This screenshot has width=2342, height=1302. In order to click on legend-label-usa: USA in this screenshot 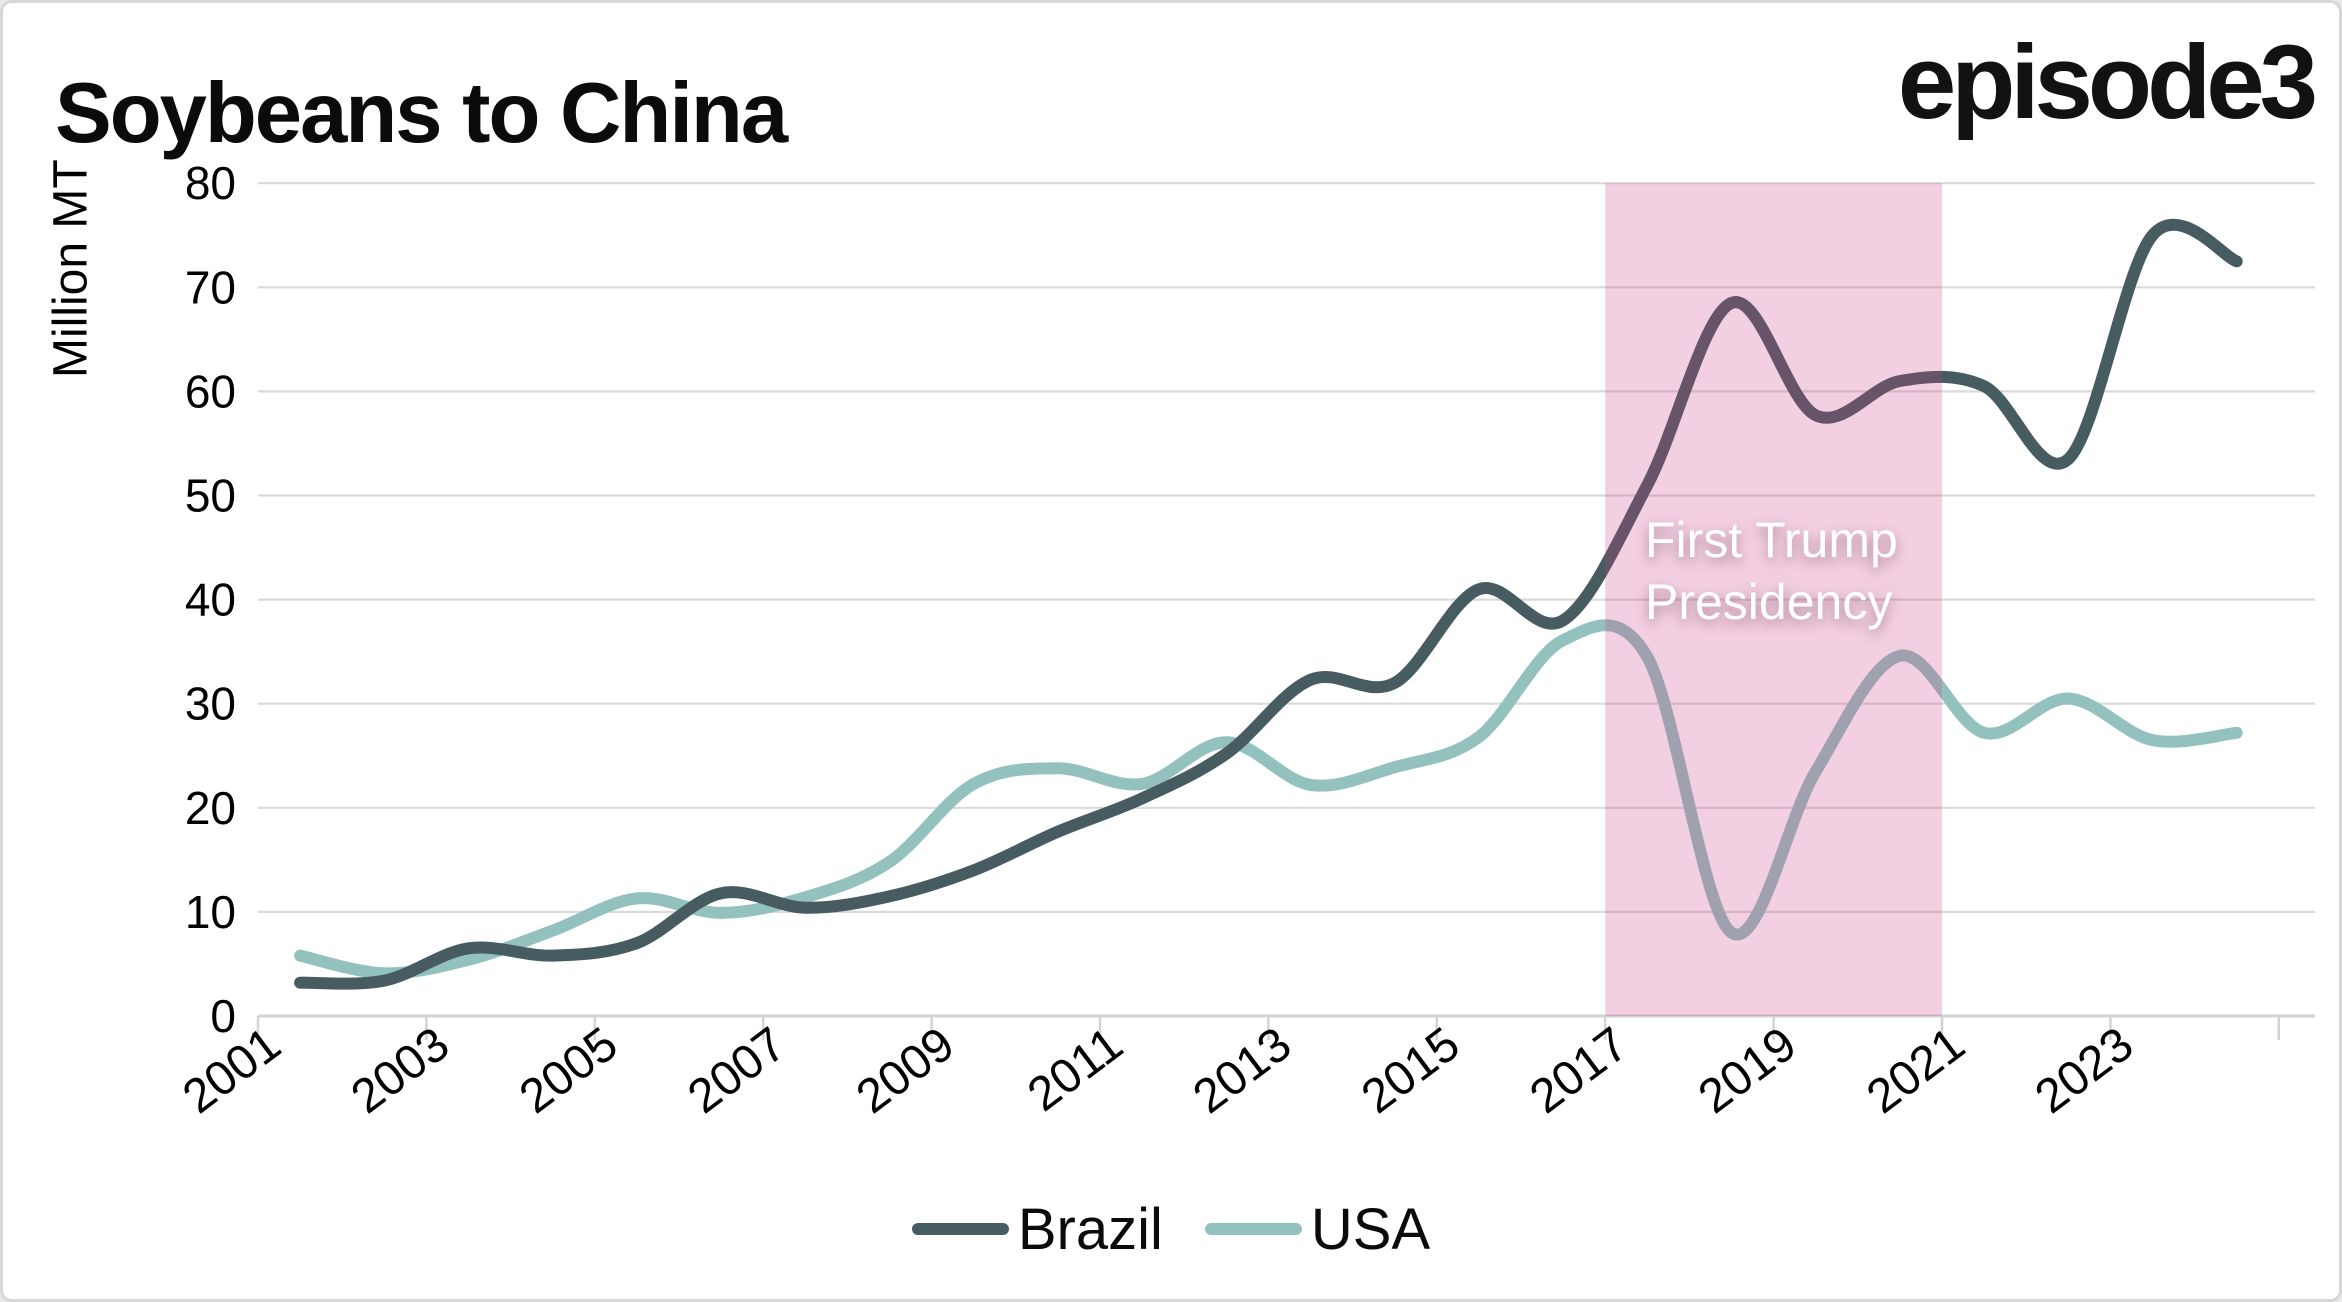, I will do `click(1370, 1229)`.